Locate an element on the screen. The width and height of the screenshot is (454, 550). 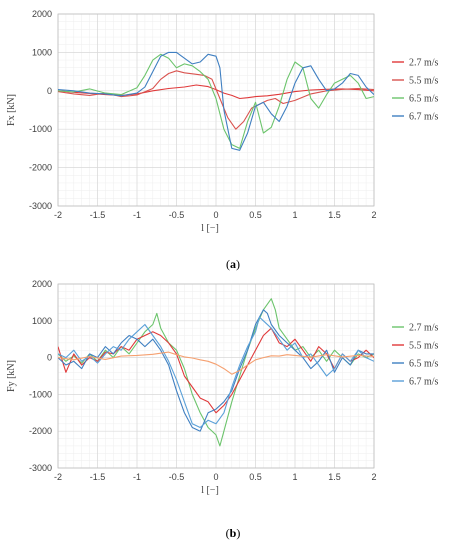
panel-caption: (b) is located at coordinates (233, 533).